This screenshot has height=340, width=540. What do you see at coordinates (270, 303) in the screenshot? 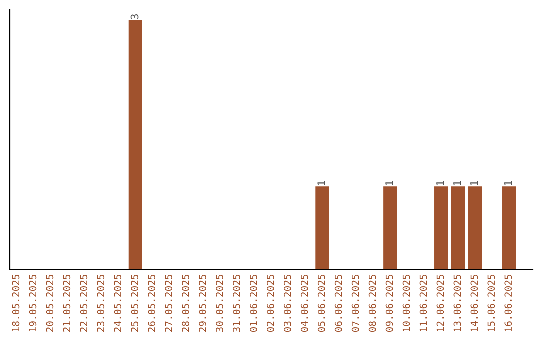
I see `x-tick-label: 02.06.2025` at bounding box center [270, 303].